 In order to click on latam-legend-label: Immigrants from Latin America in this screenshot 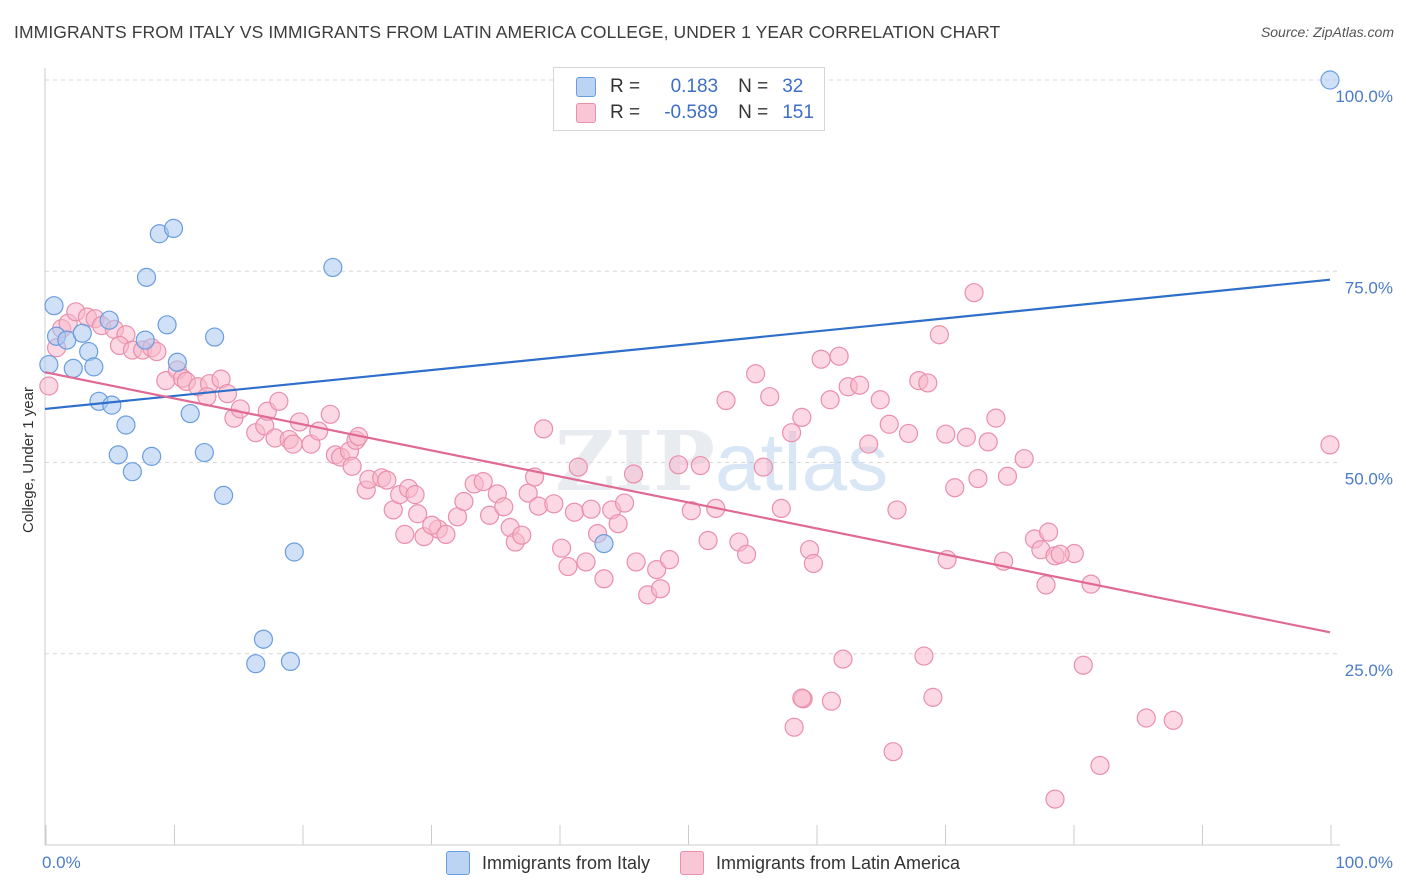, I will do `click(838, 862)`.